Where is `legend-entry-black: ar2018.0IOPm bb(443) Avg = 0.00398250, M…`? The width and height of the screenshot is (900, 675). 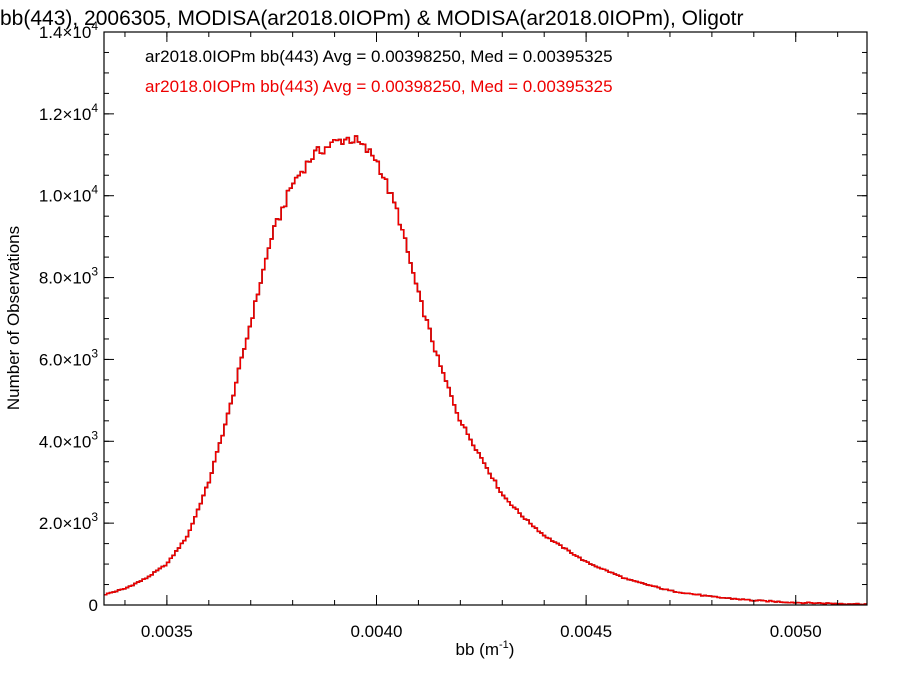 legend-entry-black: ar2018.0IOPm bb(443) Avg = 0.00398250, M… is located at coordinates (379, 56).